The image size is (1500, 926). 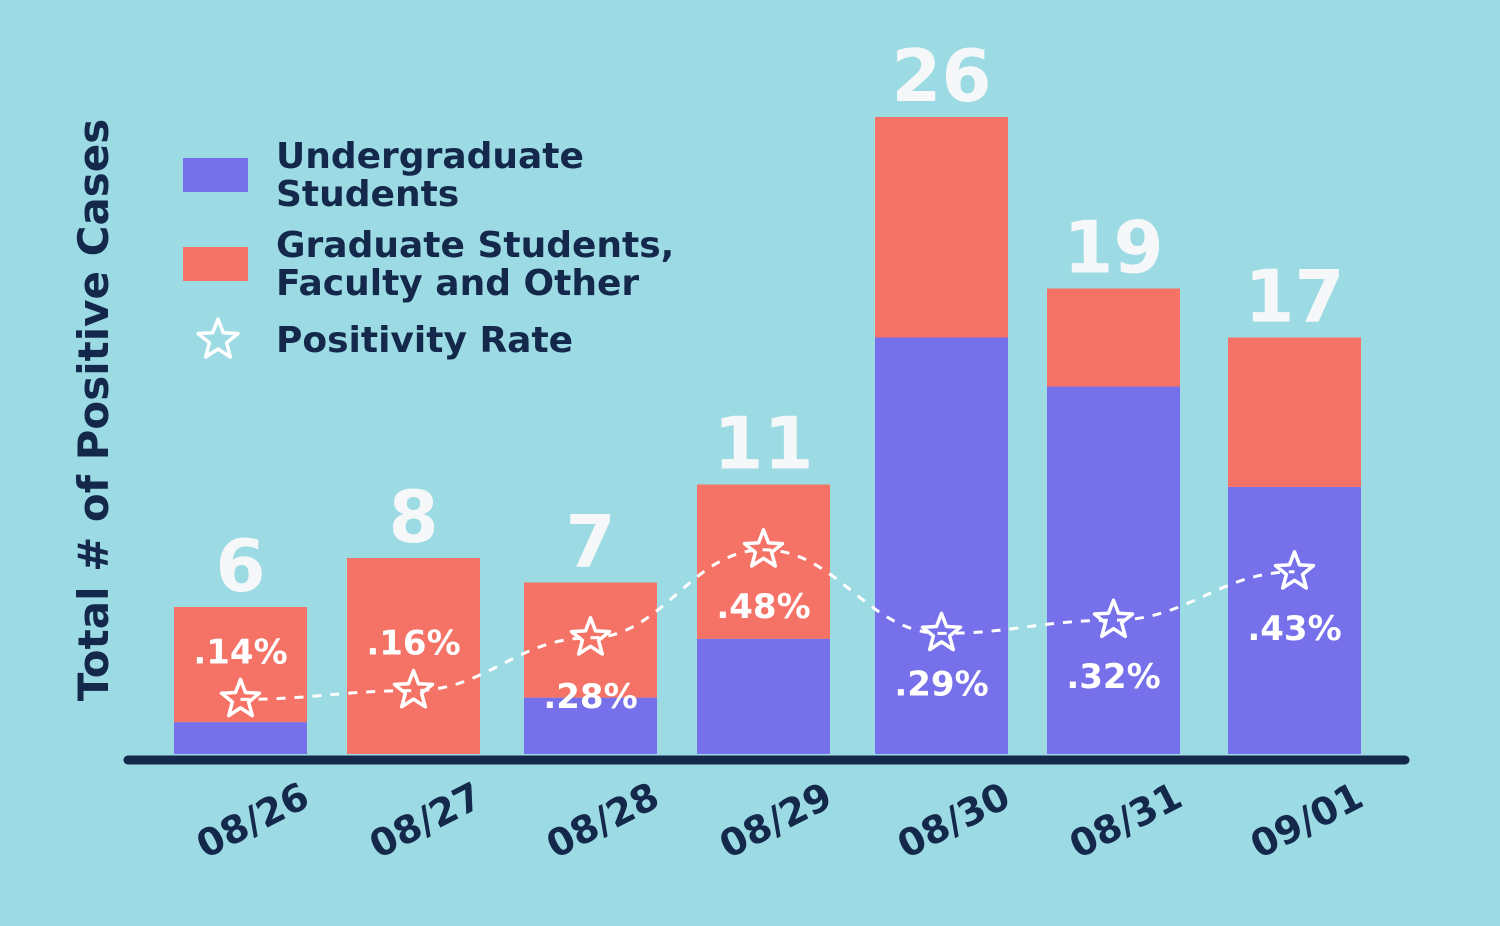 What do you see at coordinates (590, 697) in the screenshot?
I see `positivity-rate-label: .28%` at bounding box center [590, 697].